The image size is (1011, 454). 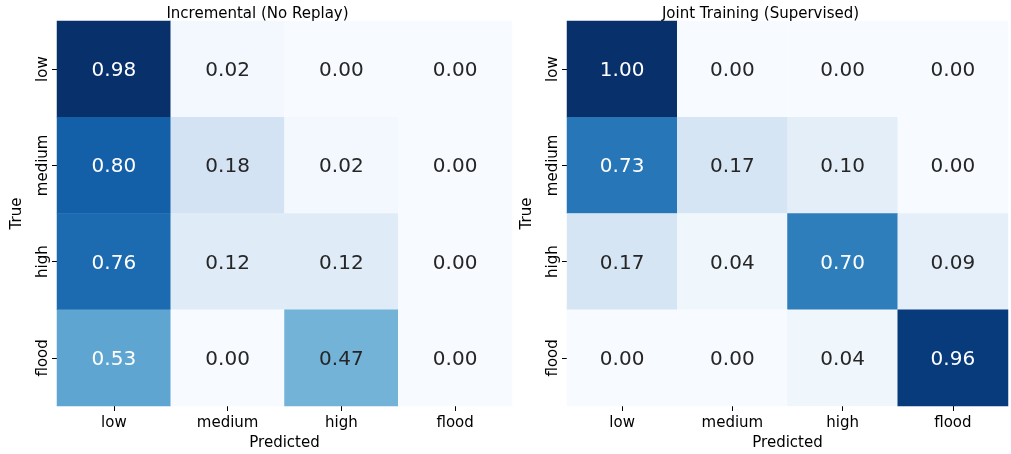 What do you see at coordinates (760, 12) in the screenshot?
I see `chart-title: Joint Training (Supervised)` at bounding box center [760, 12].